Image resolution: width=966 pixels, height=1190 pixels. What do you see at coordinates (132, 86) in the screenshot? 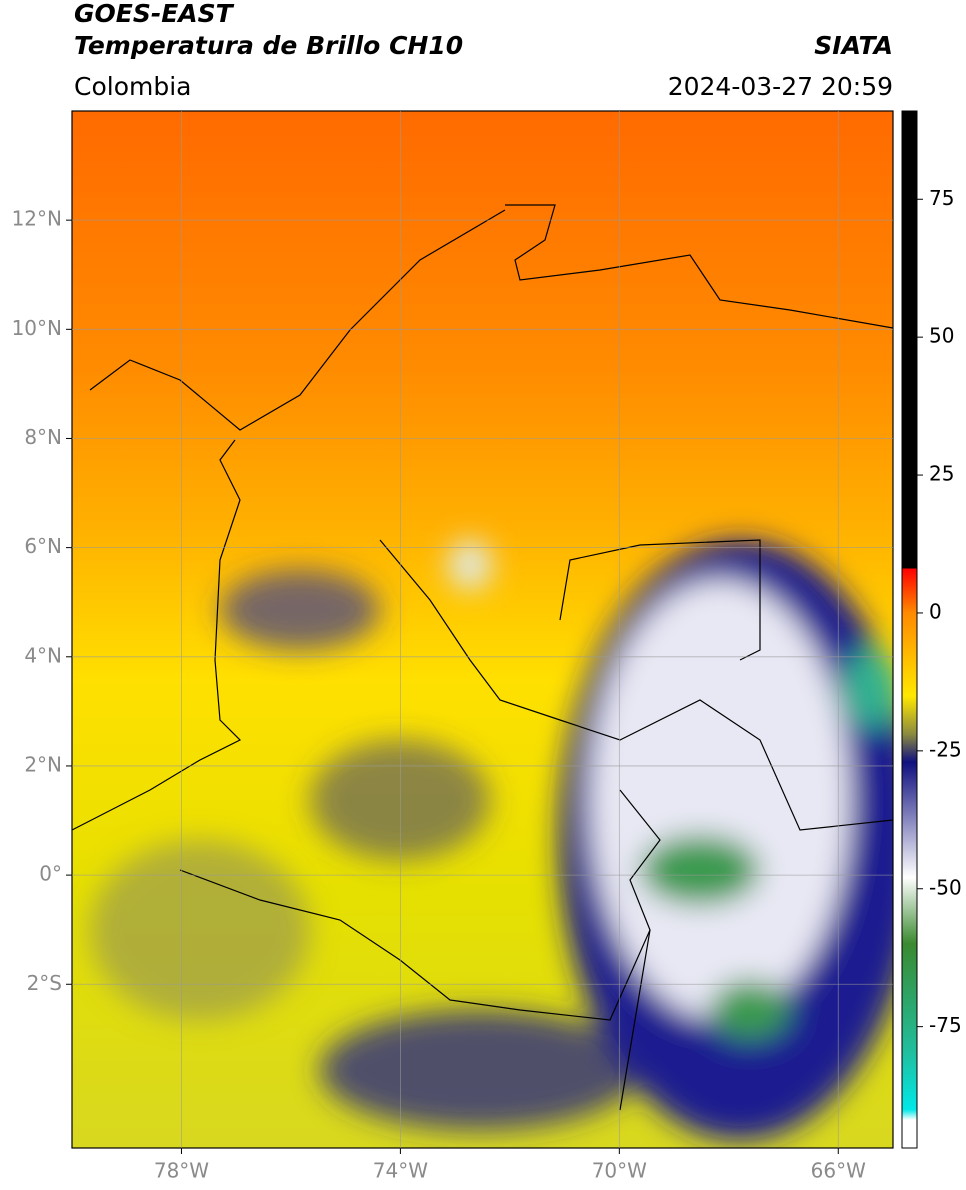
I see `region: Colombia` at bounding box center [132, 86].